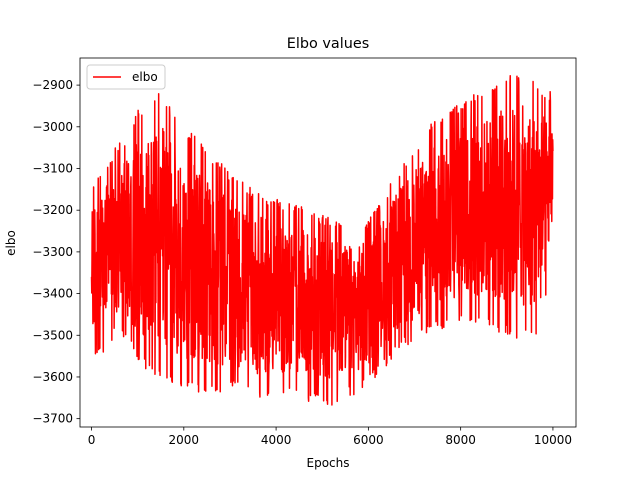 The height and width of the screenshot is (480, 640). Describe the element at coordinates (52, 127) in the screenshot. I see `y-tick-label-7: −3000` at that location.